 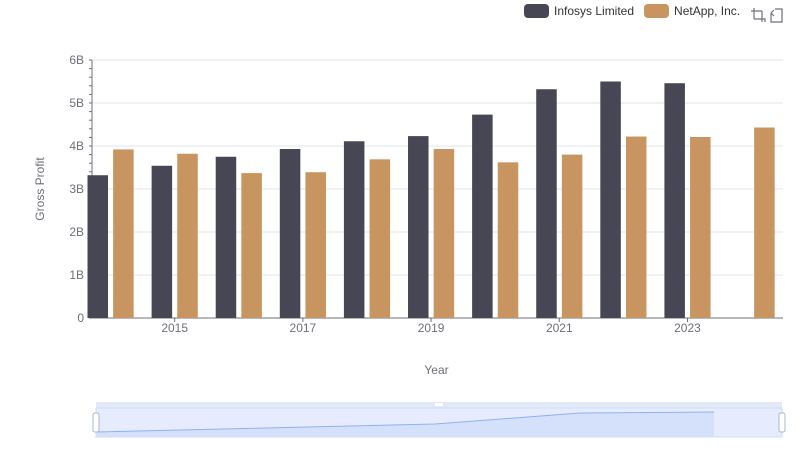 I want to click on toolbox, so click(x=766, y=15).